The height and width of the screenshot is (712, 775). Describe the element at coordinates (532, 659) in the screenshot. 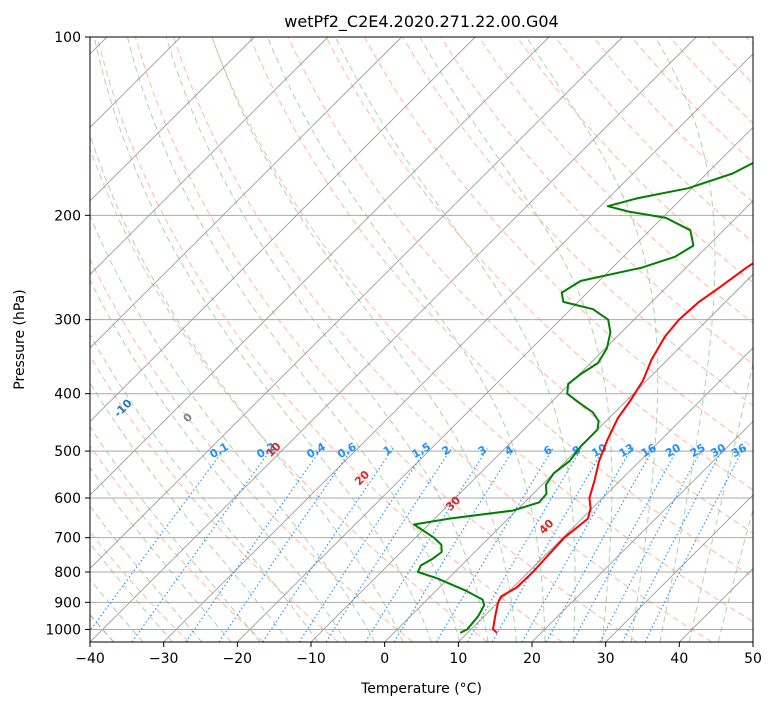

I see `x-tick-label: 20` at that location.